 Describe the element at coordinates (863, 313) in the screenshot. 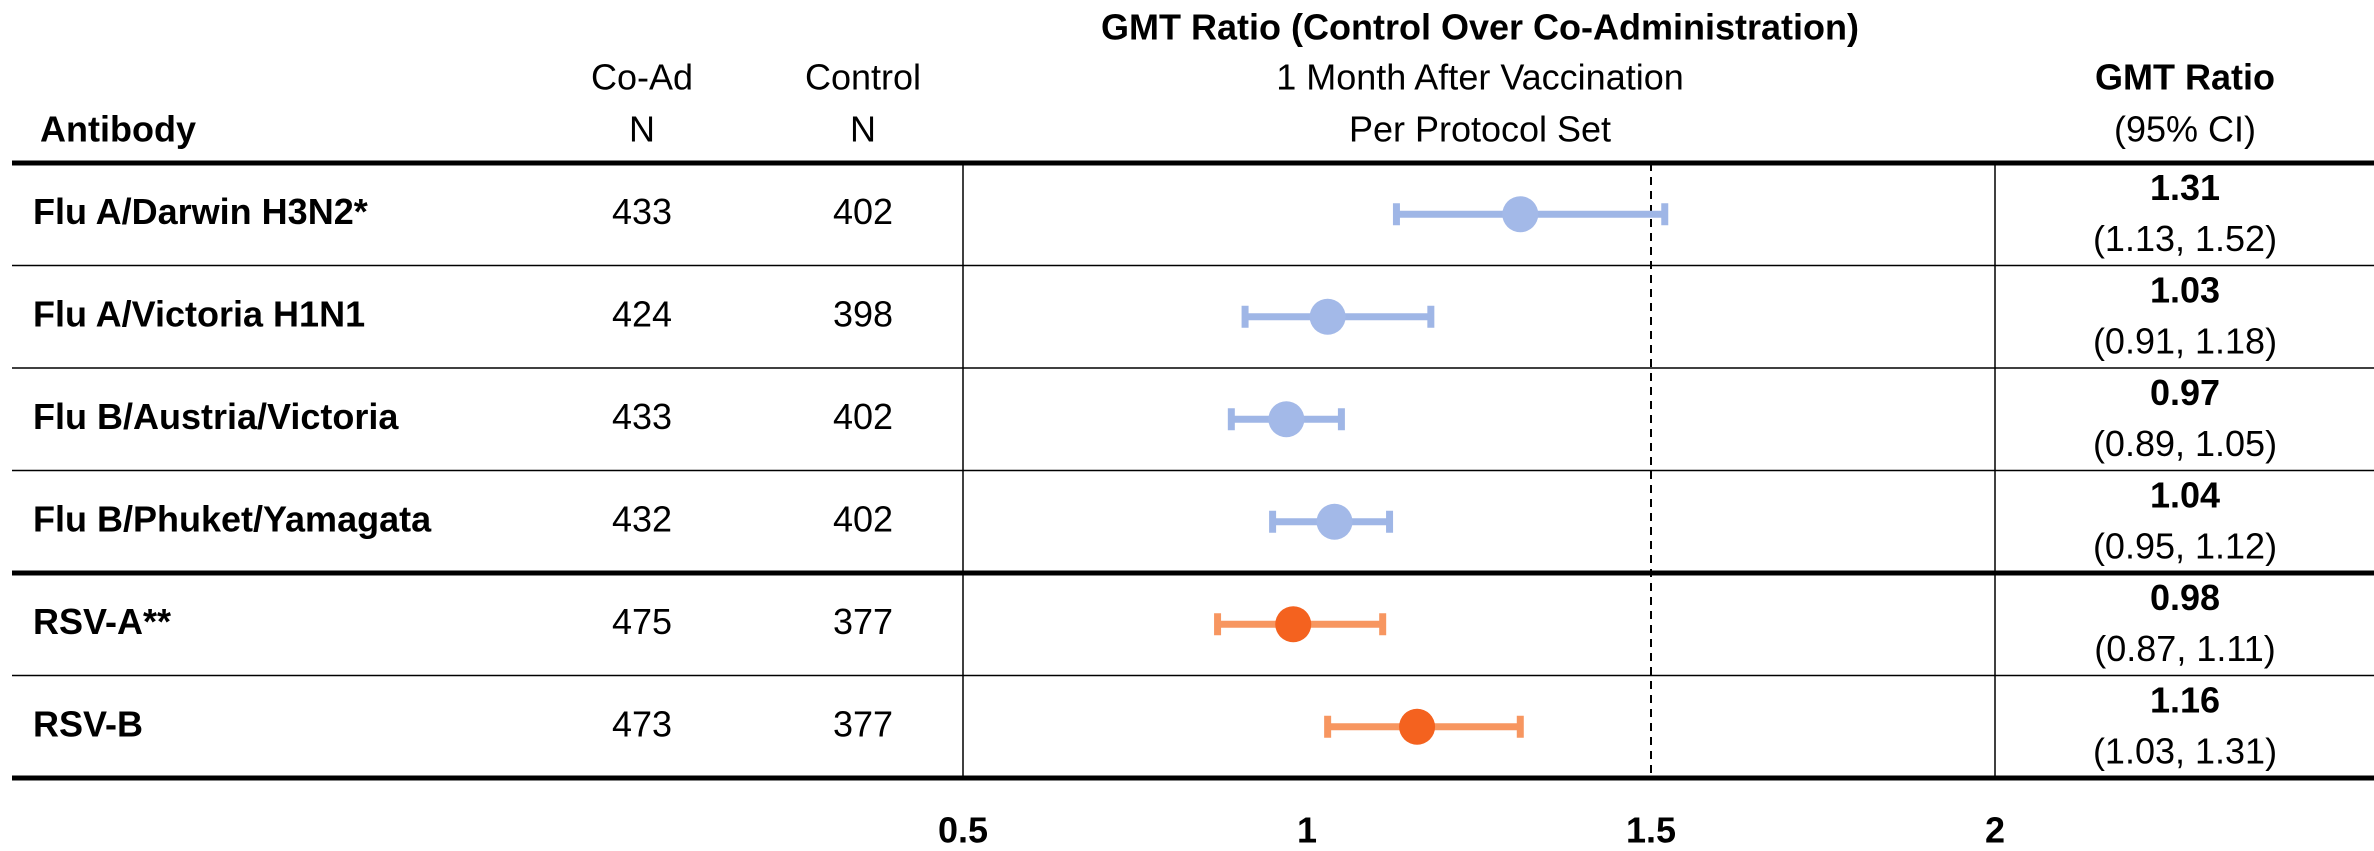

I see `control-n: 398` at that location.